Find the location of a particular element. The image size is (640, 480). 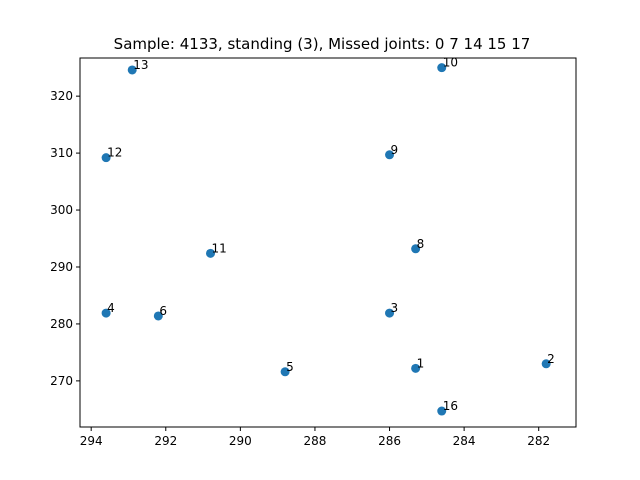

x-tick-label: 292 is located at coordinates (165, 441).